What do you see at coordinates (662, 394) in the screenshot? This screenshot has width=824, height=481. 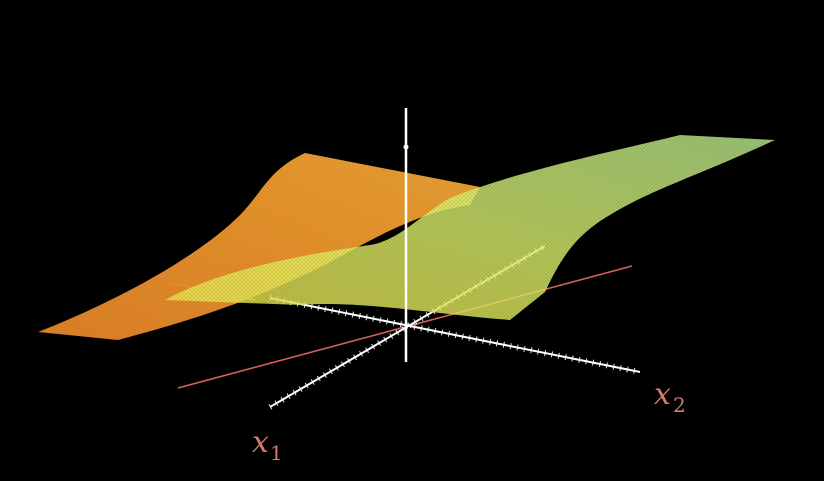 I see `x2-axis-label: x` at bounding box center [662, 394].